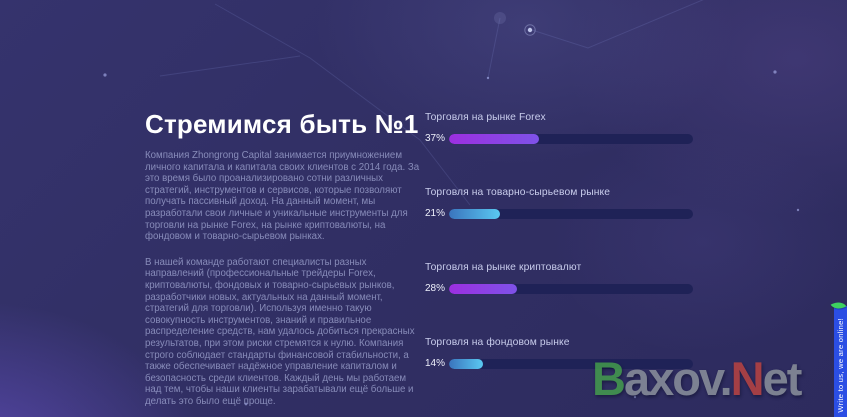  Describe the element at coordinates (559, 353) in the screenshot. I see `progress-item: Торговля на фондовом рынке 14%` at that location.